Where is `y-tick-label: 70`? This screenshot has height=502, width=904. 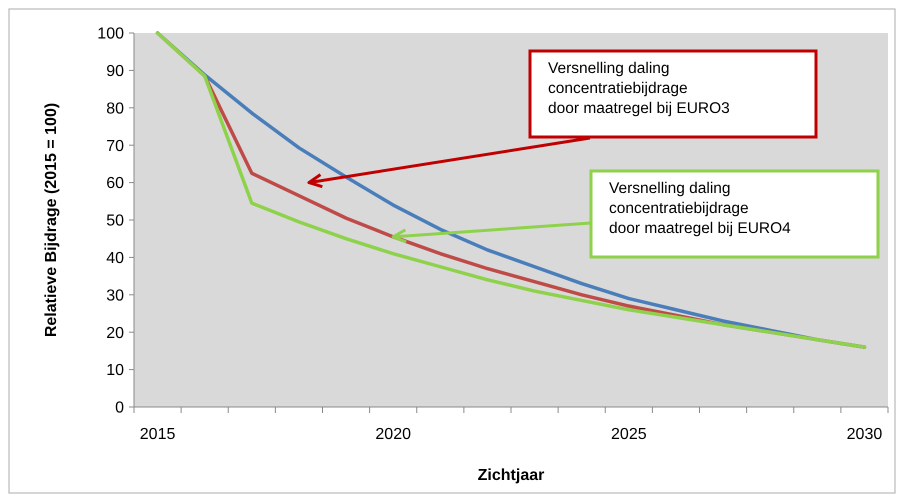
y-tick-label: 70 is located at coordinates (115, 146).